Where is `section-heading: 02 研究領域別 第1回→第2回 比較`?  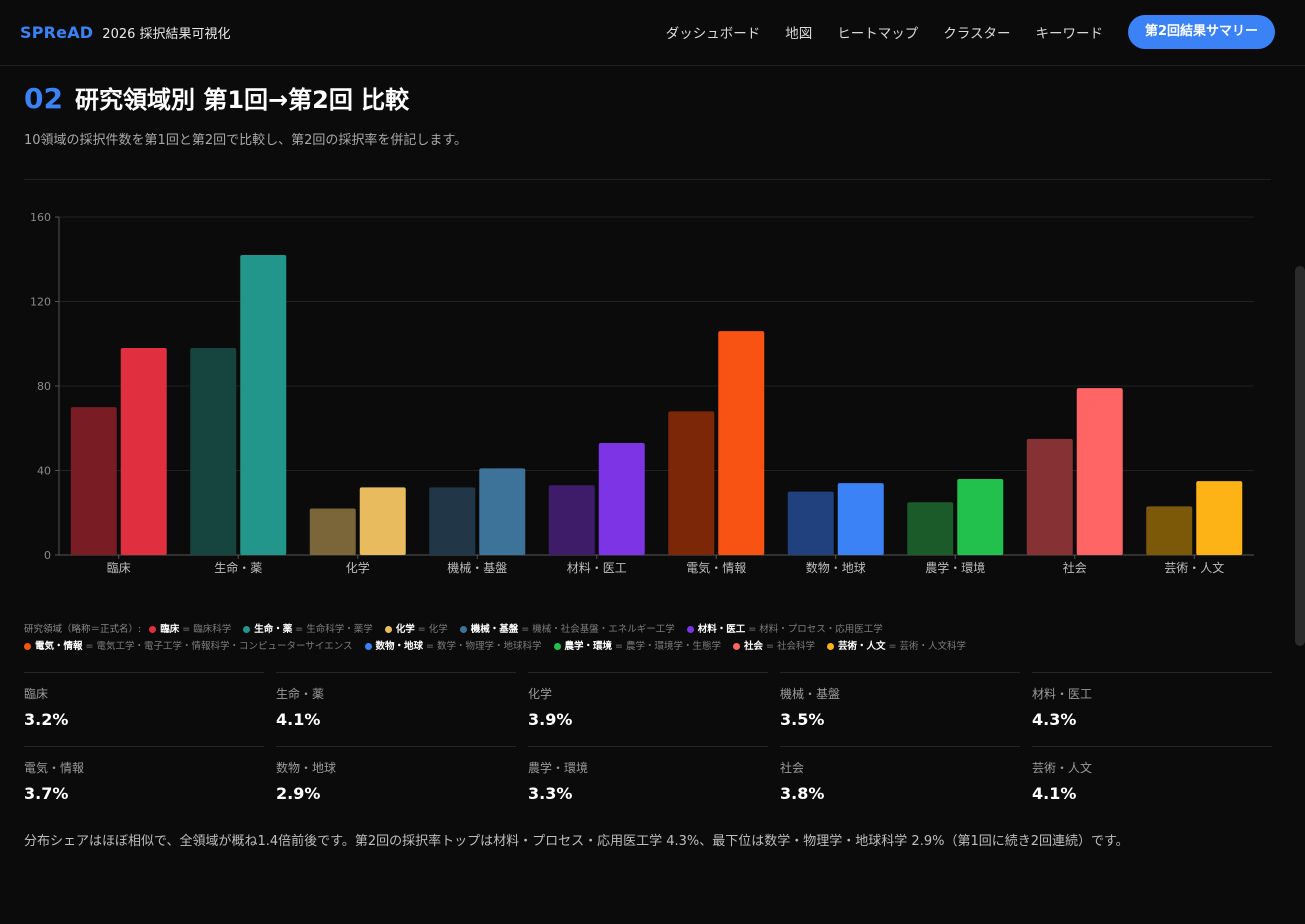
section-heading: 02 研究領域別 第1回→第2回 比較 is located at coordinates (216, 97).